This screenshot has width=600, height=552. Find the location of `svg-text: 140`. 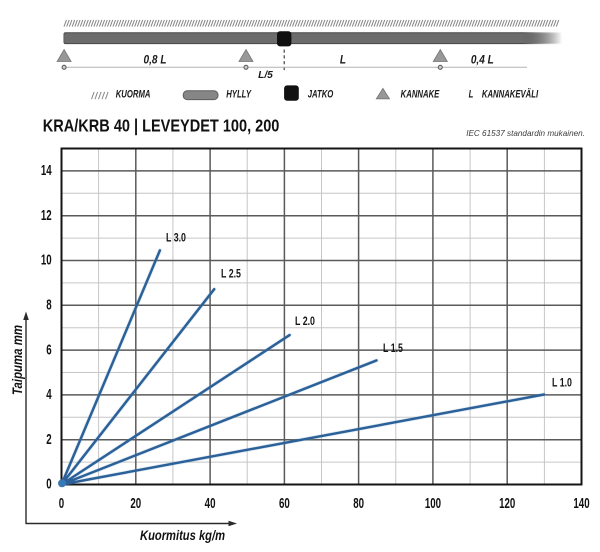

svg-text: 140 is located at coordinates (581, 503).